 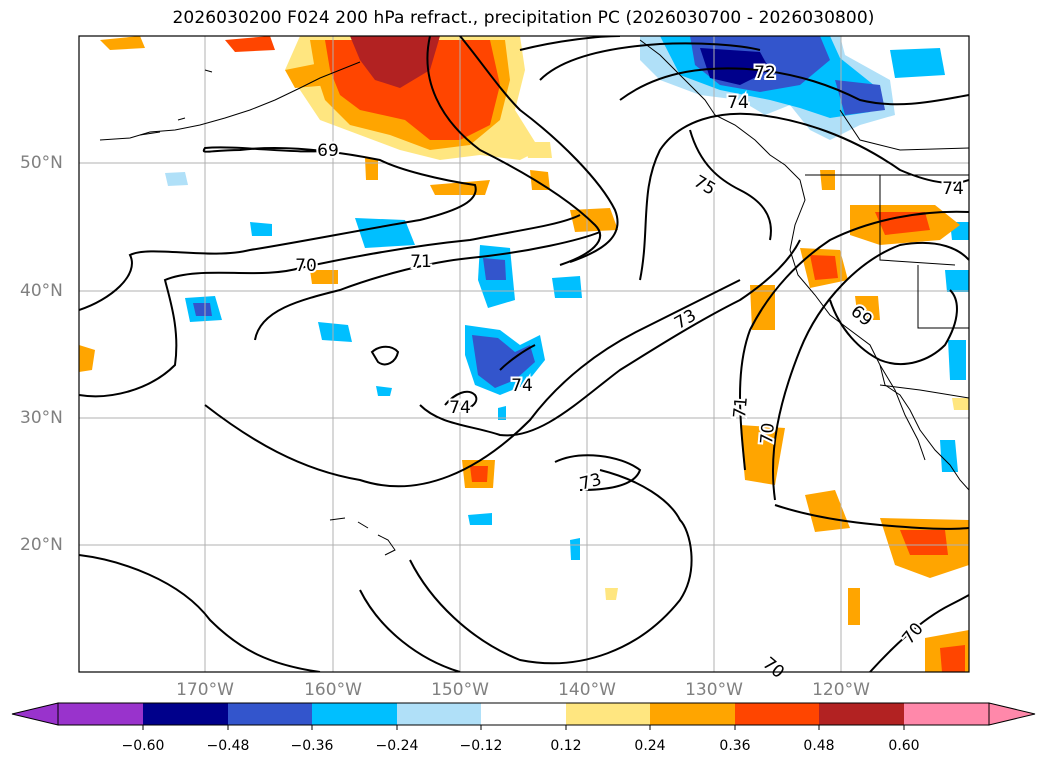 What do you see at coordinates (202, 309) in the screenshot?
I see `shade-blue-d2` at bounding box center [202, 309].